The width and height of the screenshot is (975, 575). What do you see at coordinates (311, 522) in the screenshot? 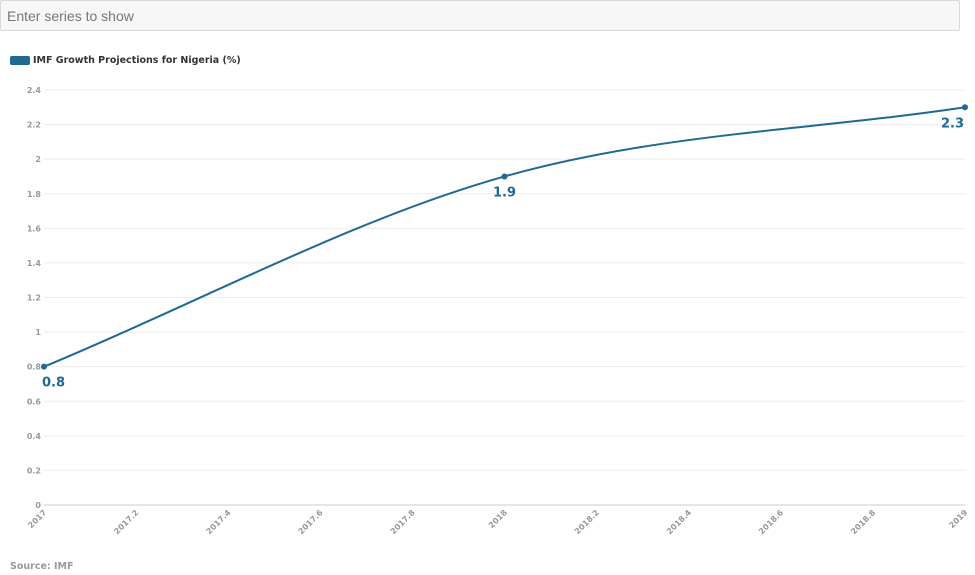
I see `x-tick-label: 2017.6` at bounding box center [311, 522].